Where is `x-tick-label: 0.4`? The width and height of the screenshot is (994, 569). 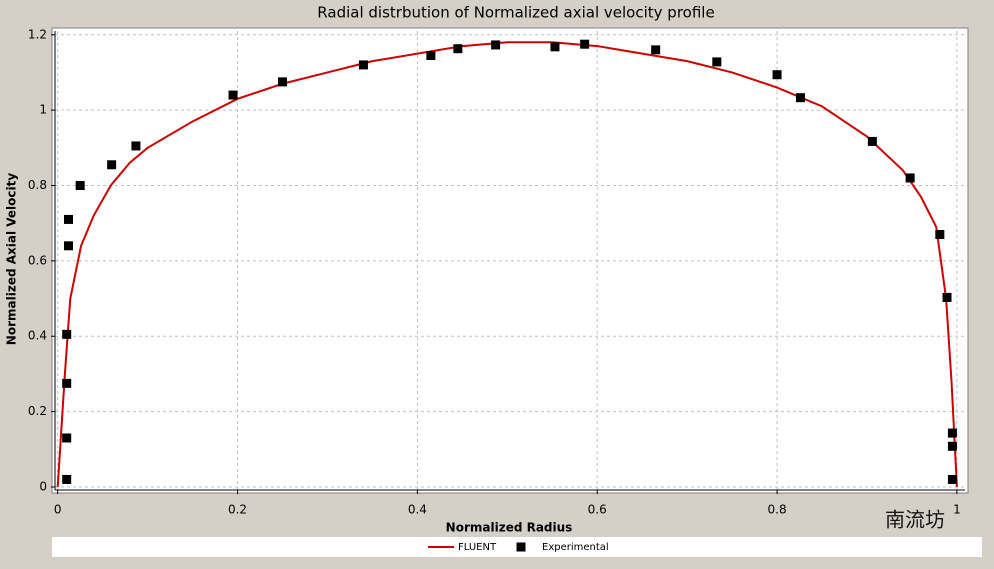 x-tick-label: 0.4 is located at coordinates (417, 510).